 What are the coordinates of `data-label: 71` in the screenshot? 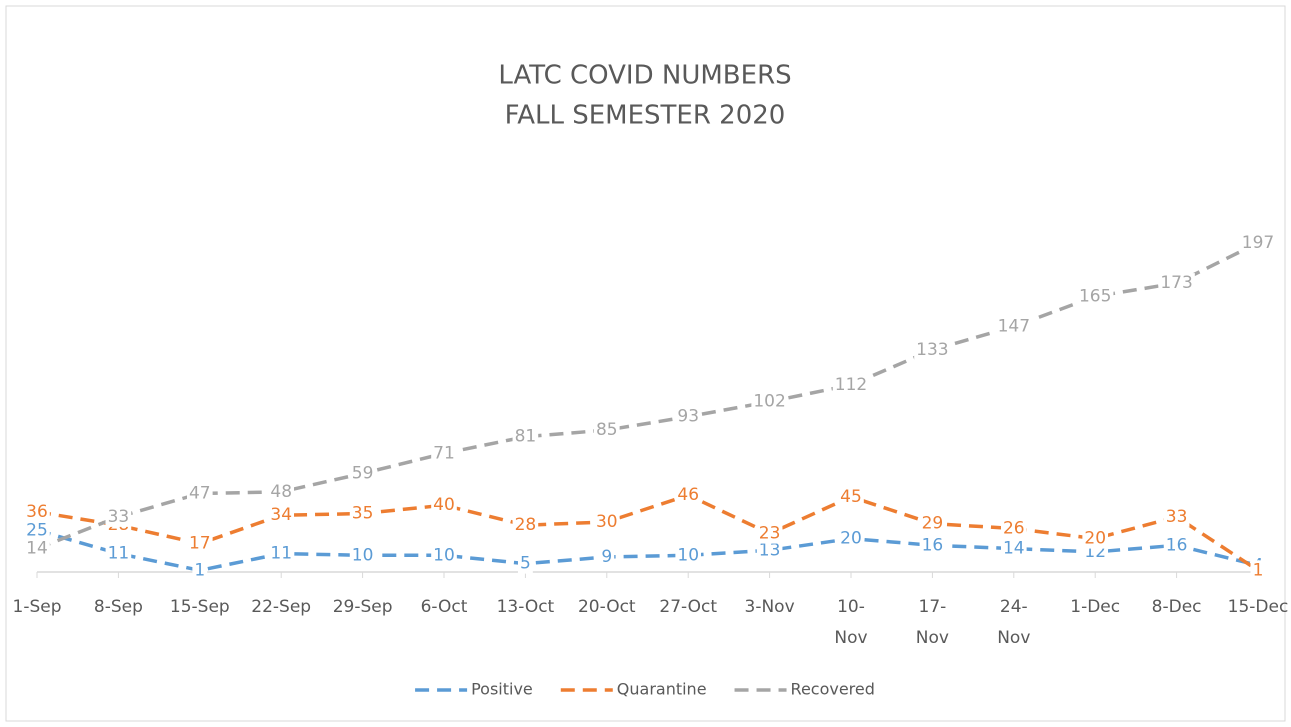 It's located at (444, 453).